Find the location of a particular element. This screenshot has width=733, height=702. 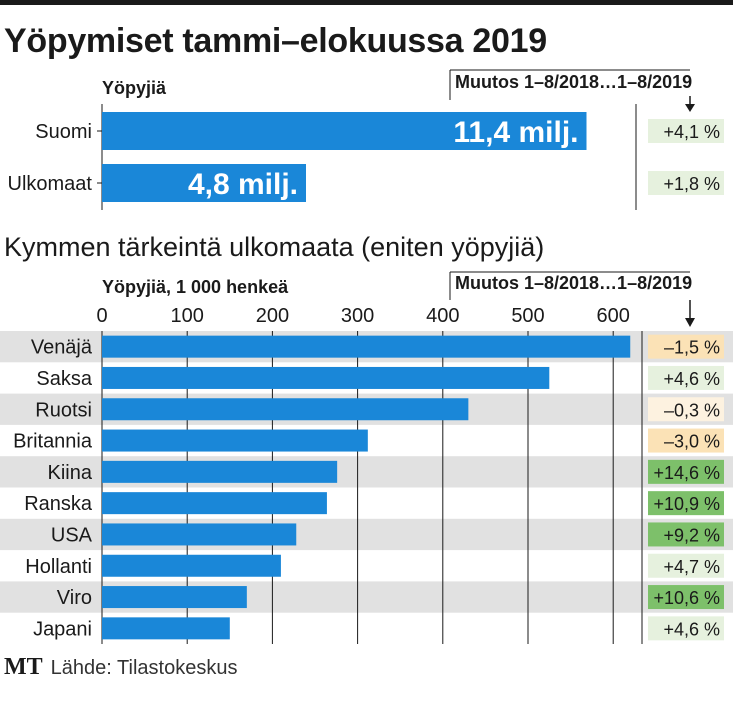

chart1-value-label: 11,4 milj. is located at coordinates (515, 132).